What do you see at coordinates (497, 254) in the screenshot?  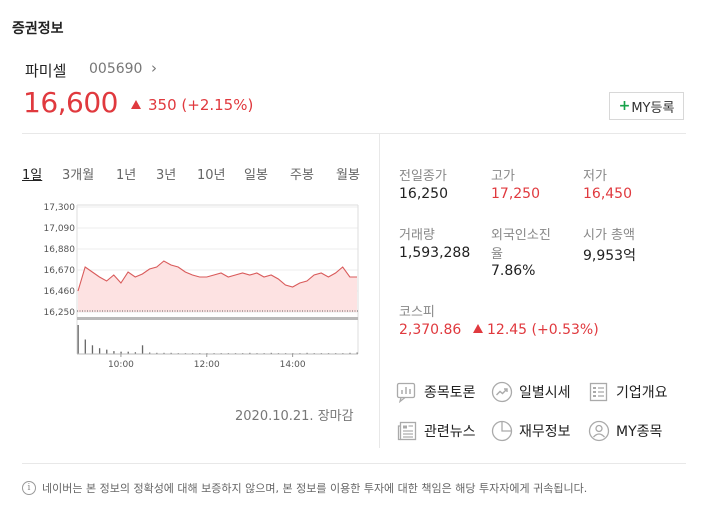 I see `foreign-label-line2: 율` at bounding box center [497, 254].